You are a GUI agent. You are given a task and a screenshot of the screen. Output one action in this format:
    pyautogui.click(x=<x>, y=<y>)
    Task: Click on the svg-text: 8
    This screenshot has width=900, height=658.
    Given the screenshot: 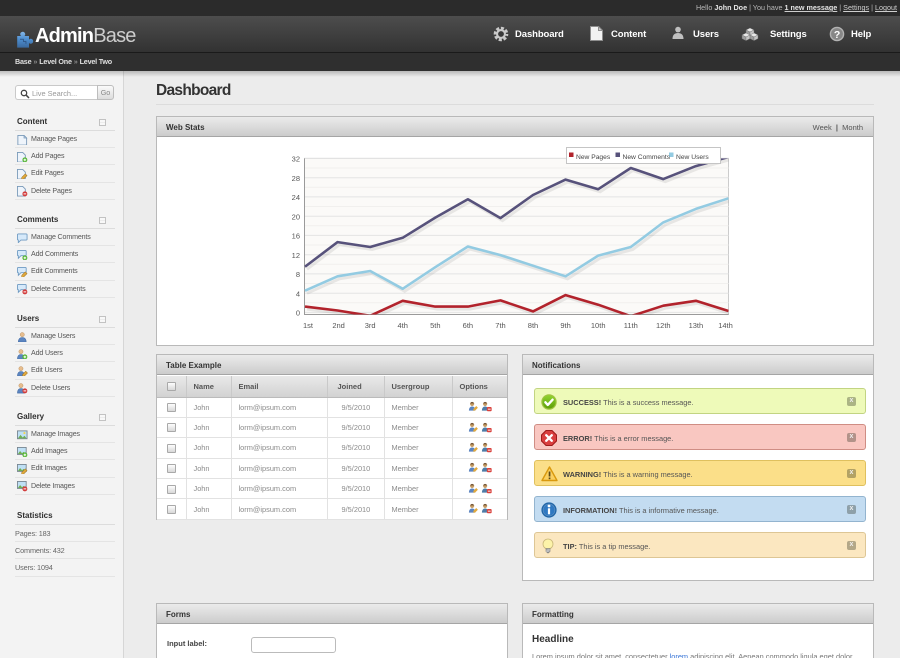 What is the action you would take?
    pyautogui.click(x=298, y=274)
    